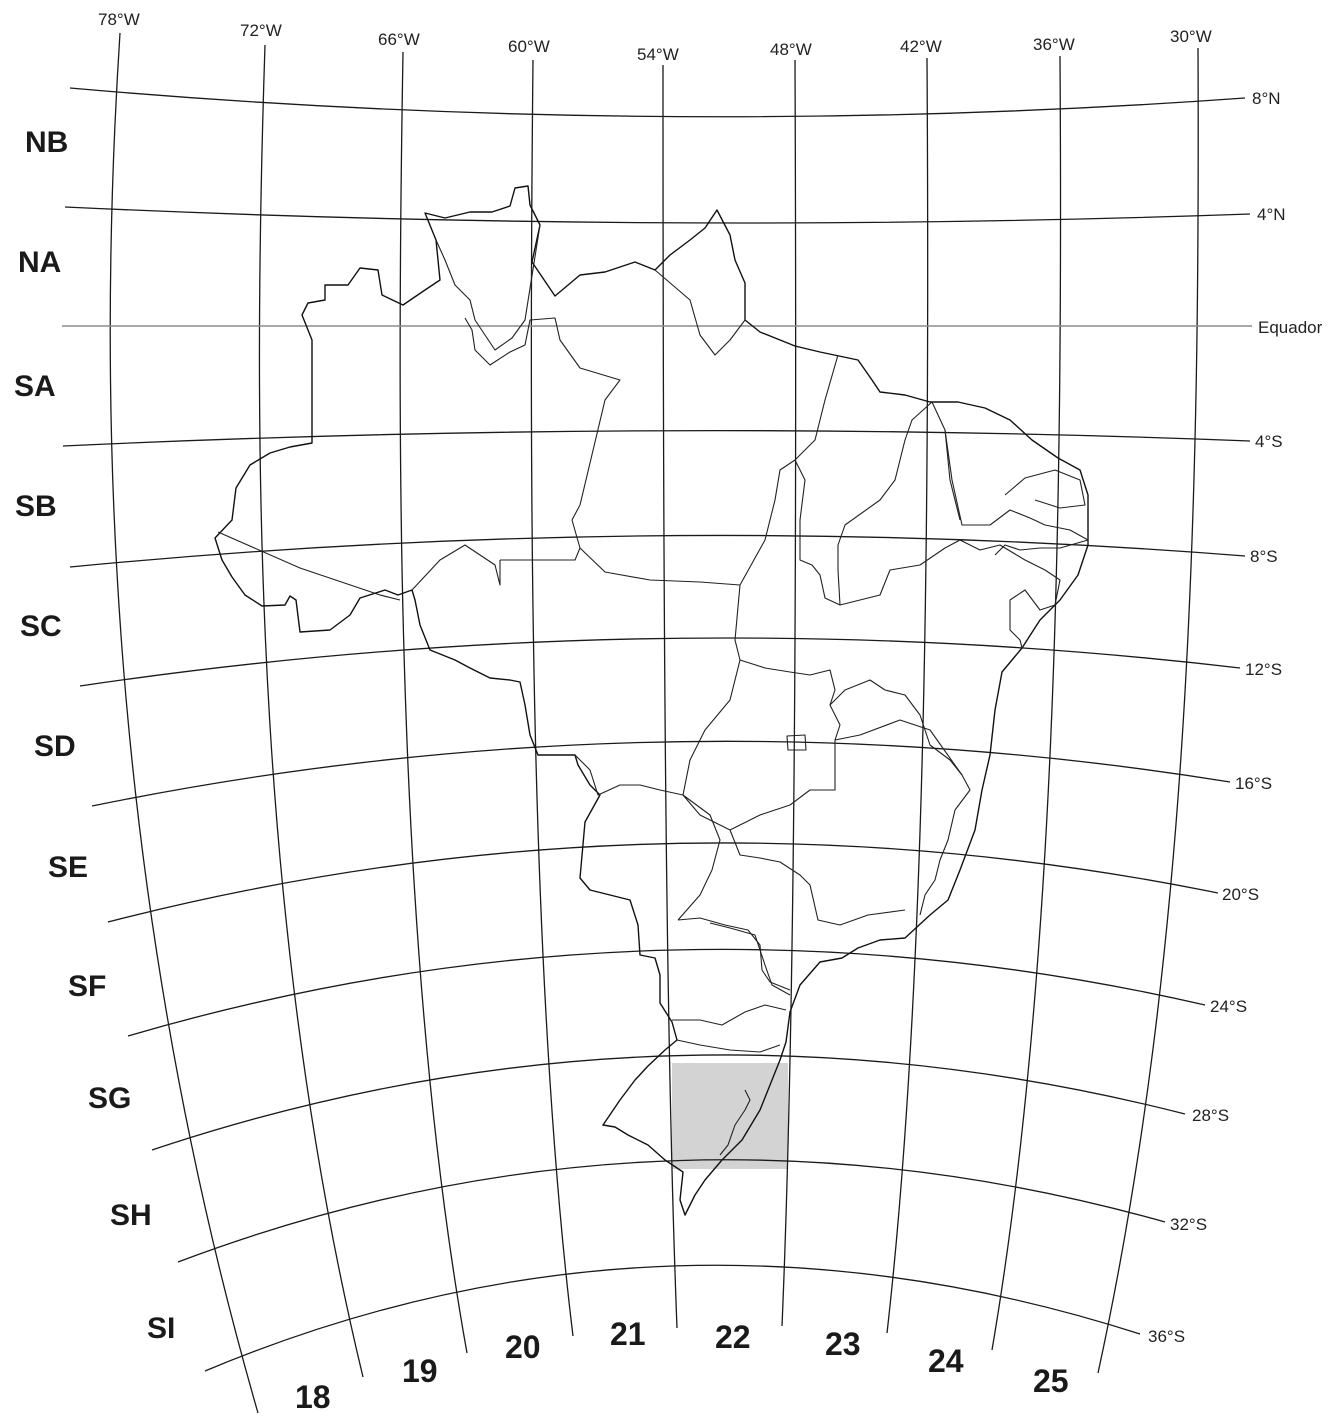  I want to click on border-am-pa, so click(542, 411).